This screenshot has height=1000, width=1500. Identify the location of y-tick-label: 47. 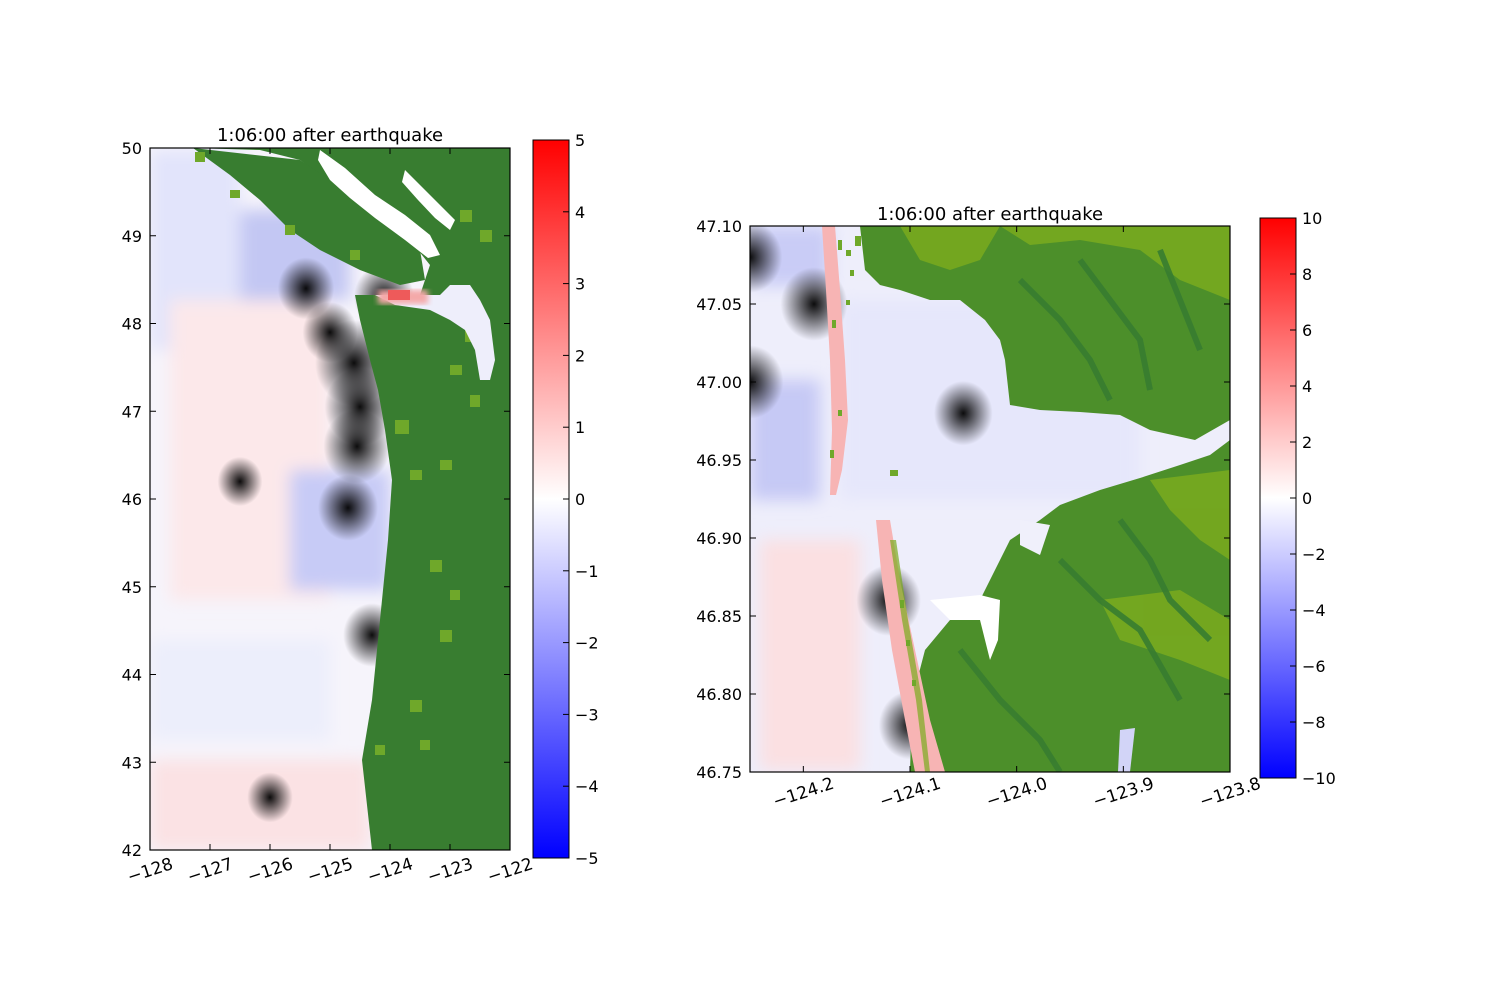
(132, 411).